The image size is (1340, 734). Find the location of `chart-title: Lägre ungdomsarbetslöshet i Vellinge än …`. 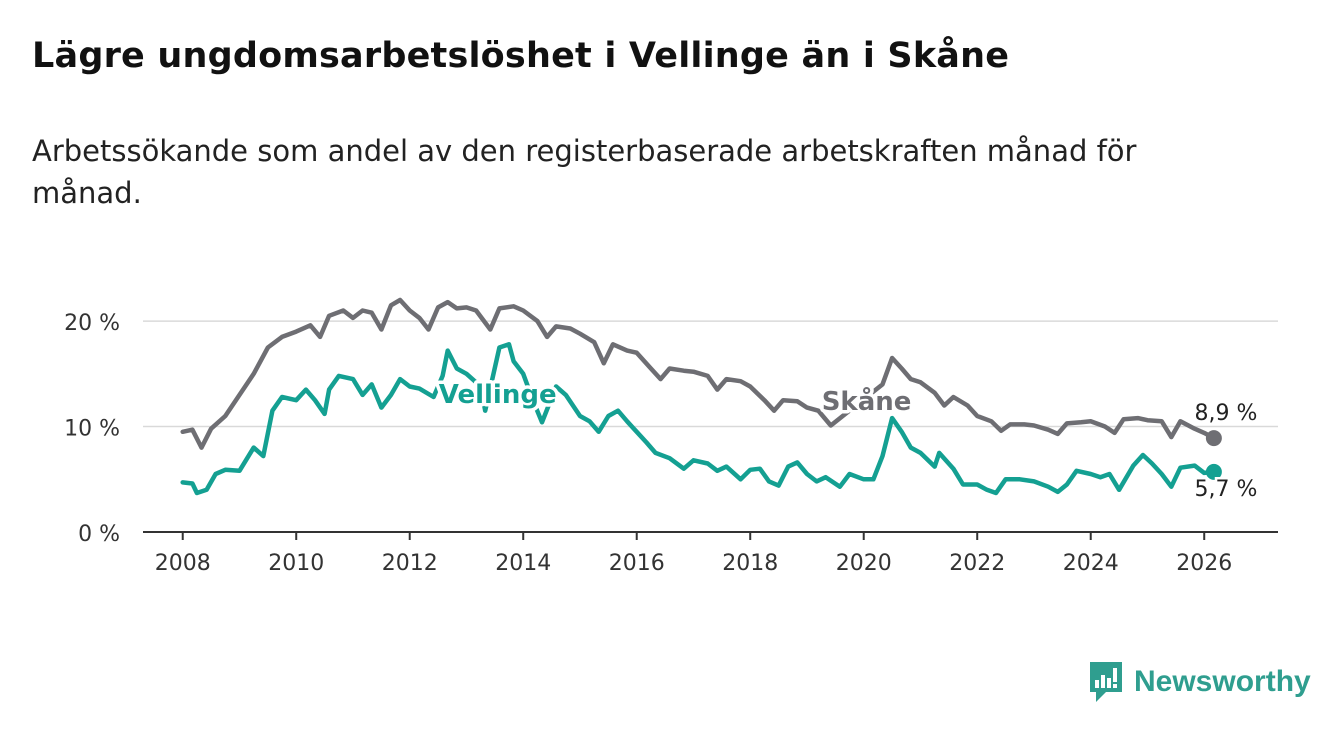

chart-title: Lägre ungdomsarbetslöshet i Vellinge än … is located at coordinates (521, 56).